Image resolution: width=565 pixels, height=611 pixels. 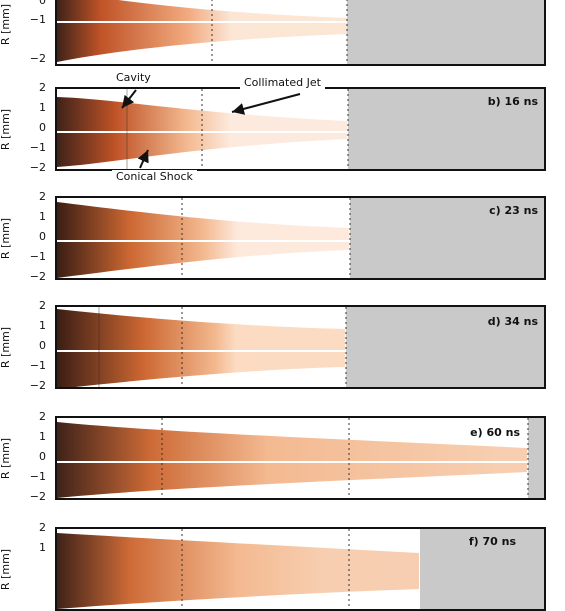 What do you see at coordinates (512, 101) in the screenshot?
I see `panel-b-label: b) 16 ns` at bounding box center [512, 101].